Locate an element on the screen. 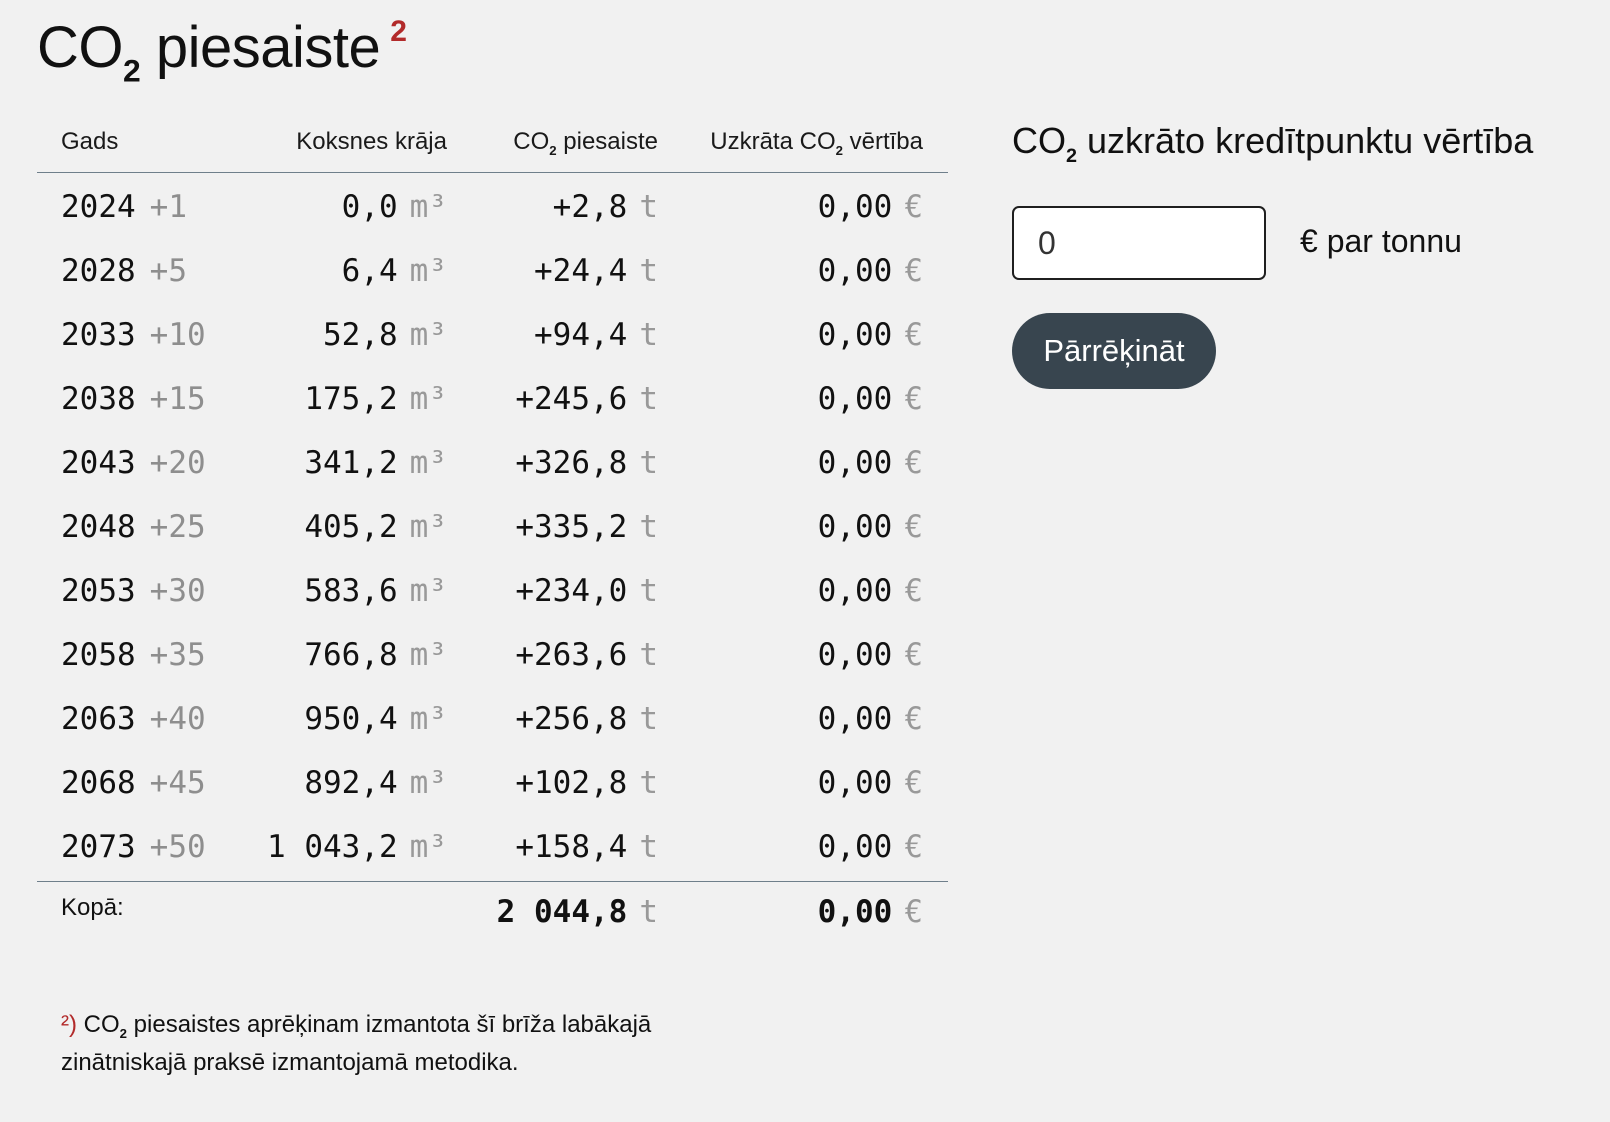 The image size is (1610, 1122). co2-cell: +245,6 t is located at coordinates (586, 399).